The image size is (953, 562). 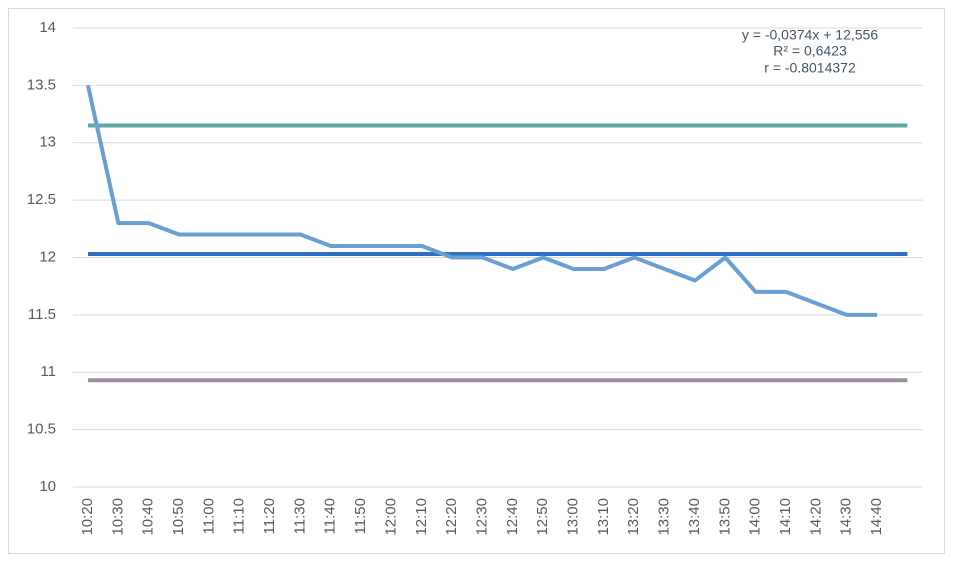 I want to click on x-tick-label: 11:10, so click(x=239, y=516).